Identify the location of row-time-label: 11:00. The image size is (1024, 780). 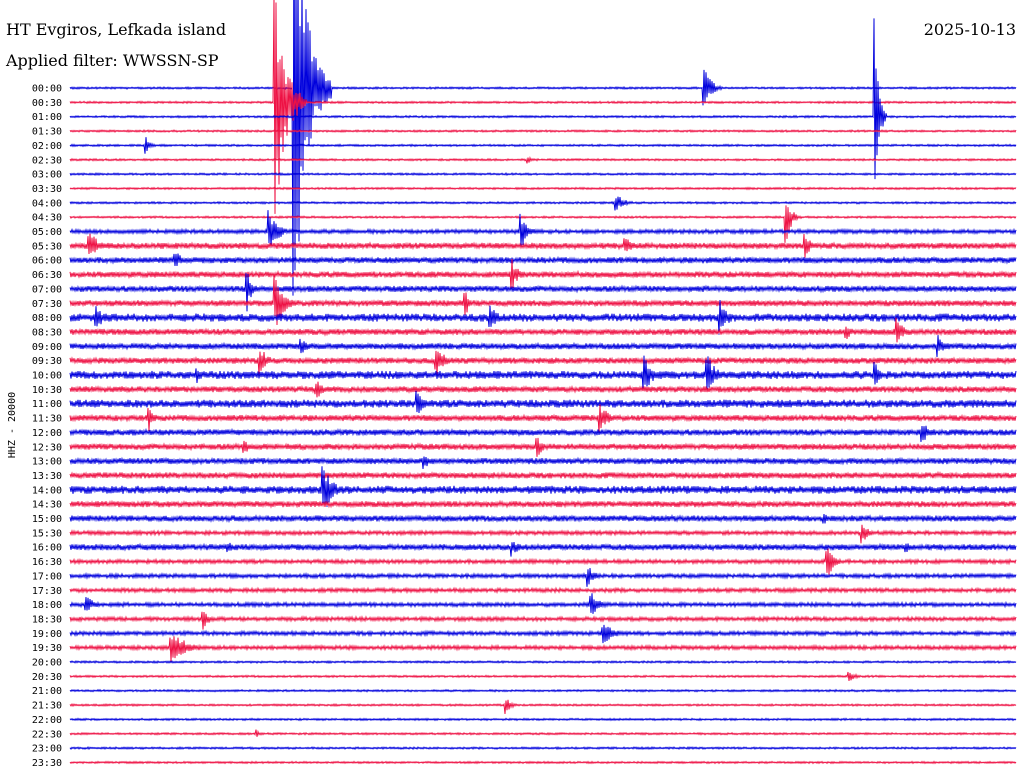
(47, 404).